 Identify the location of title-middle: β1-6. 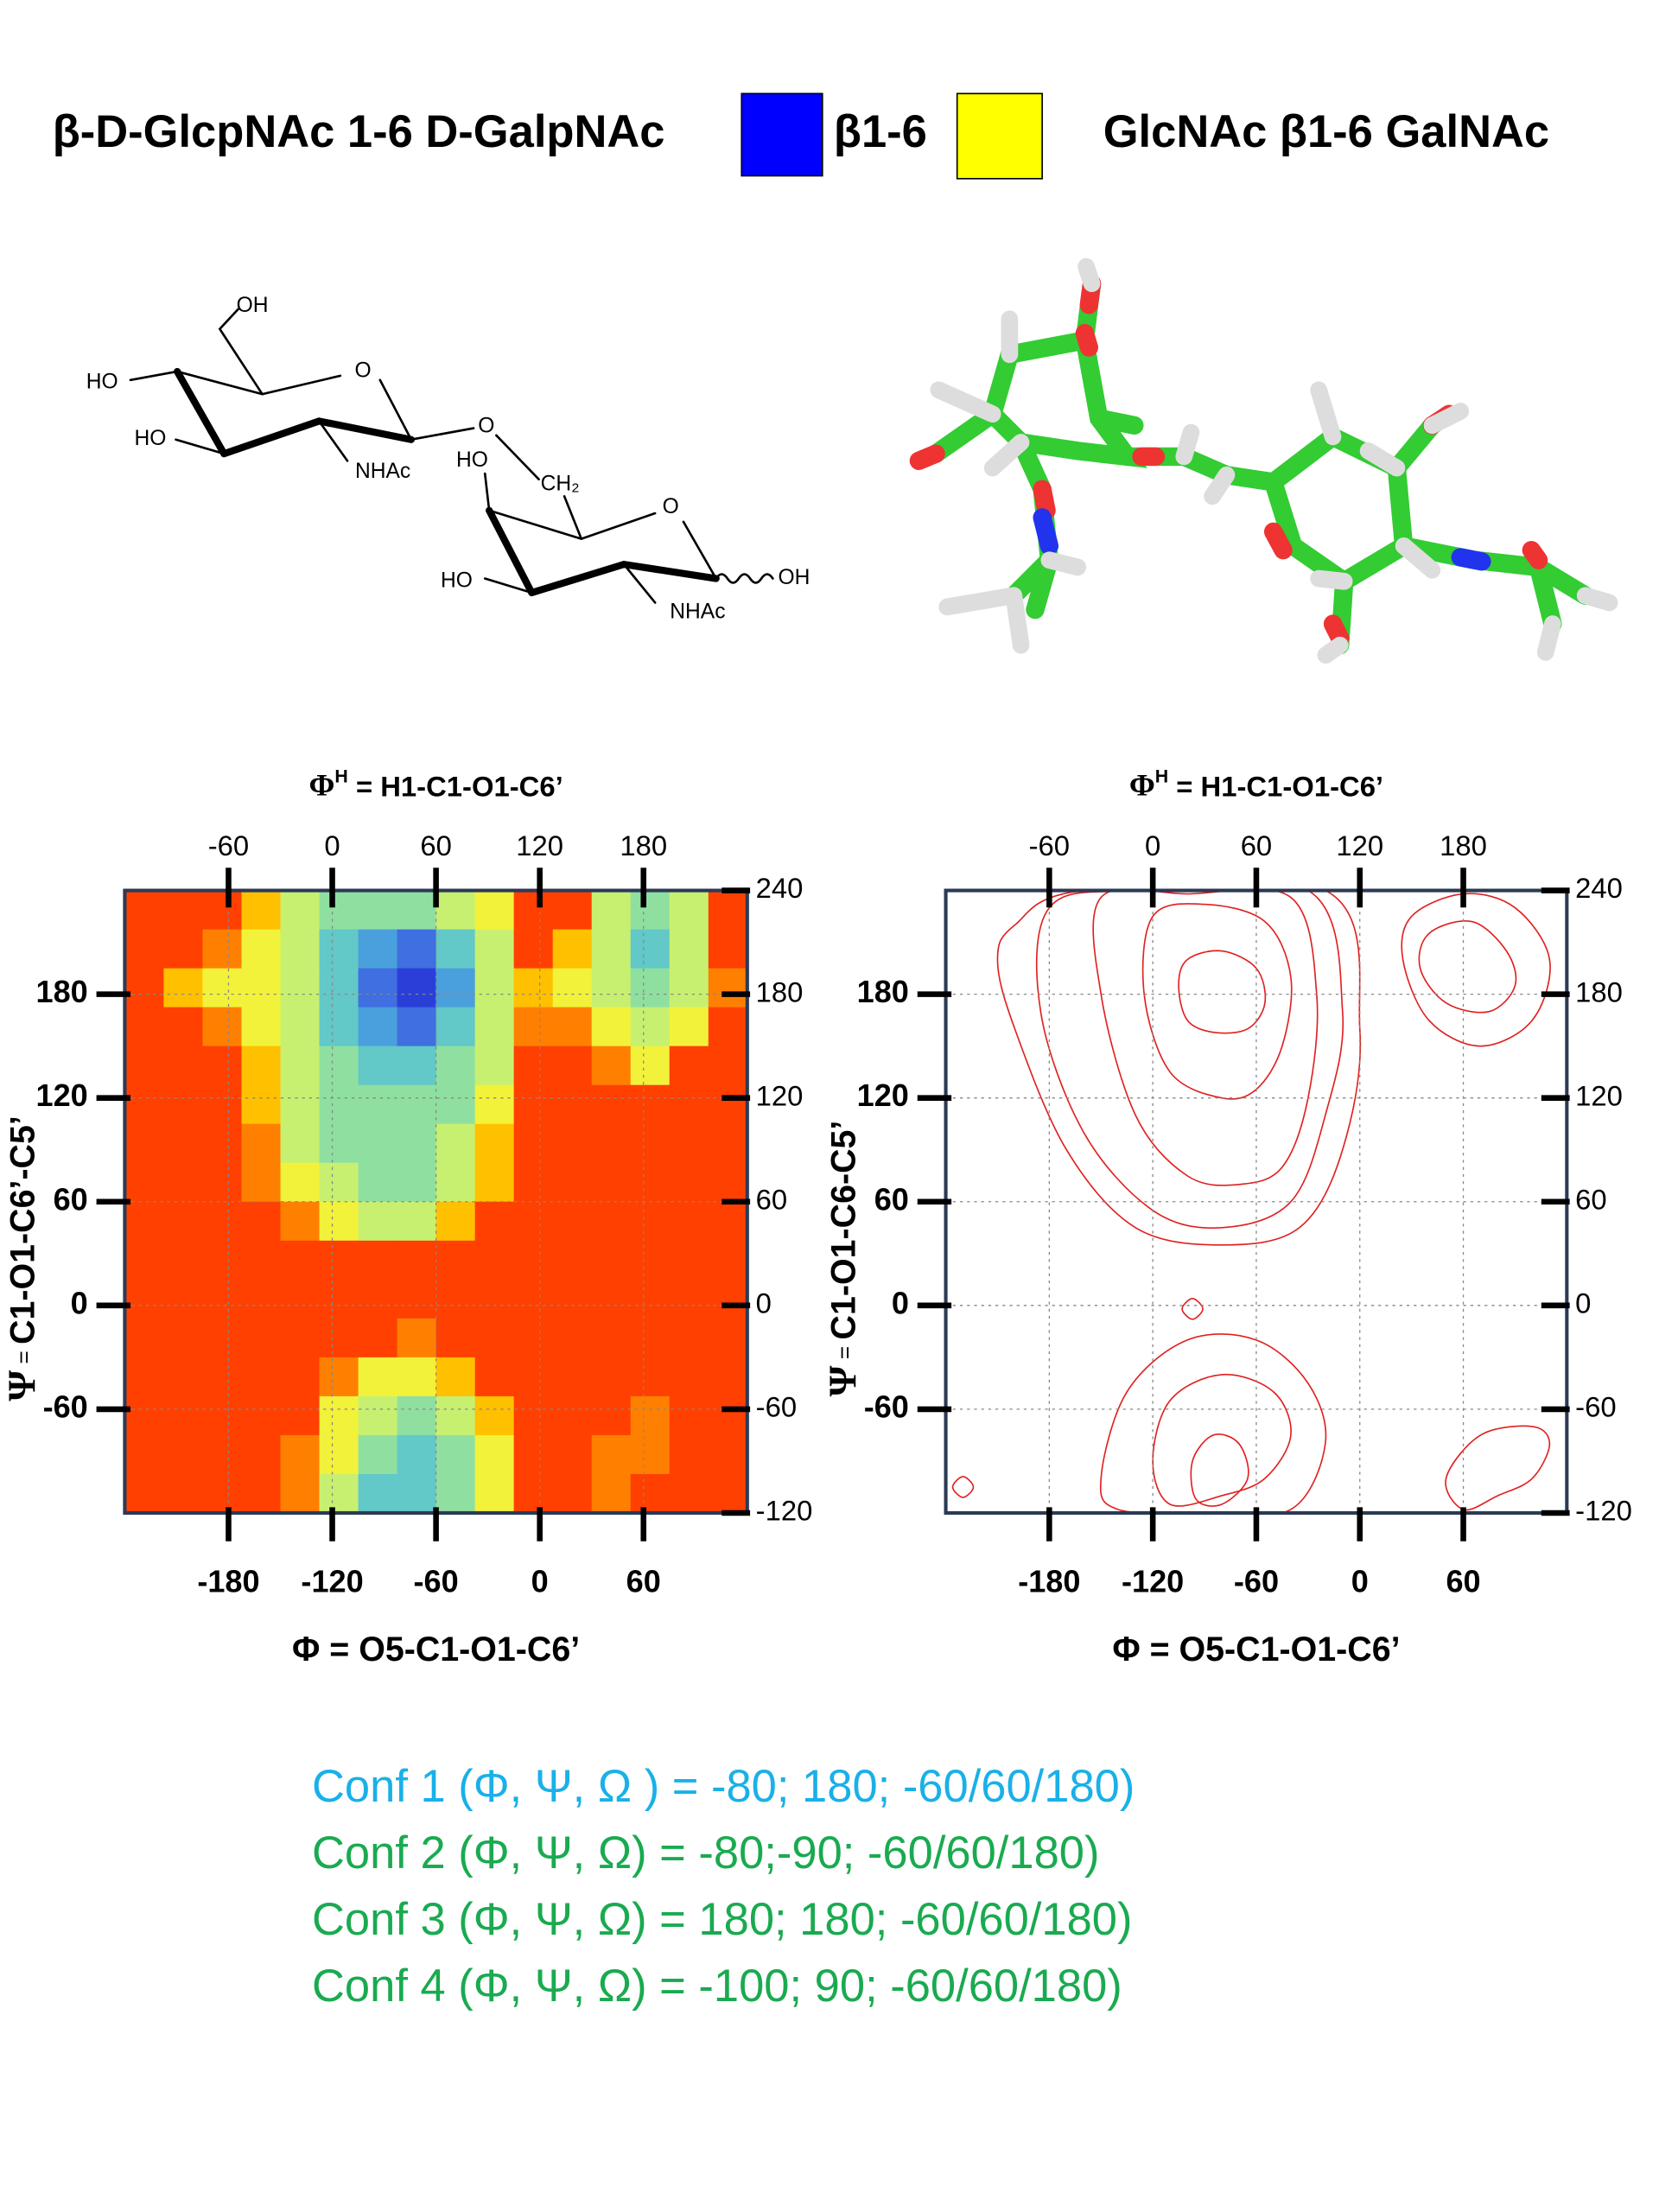
(880, 131).